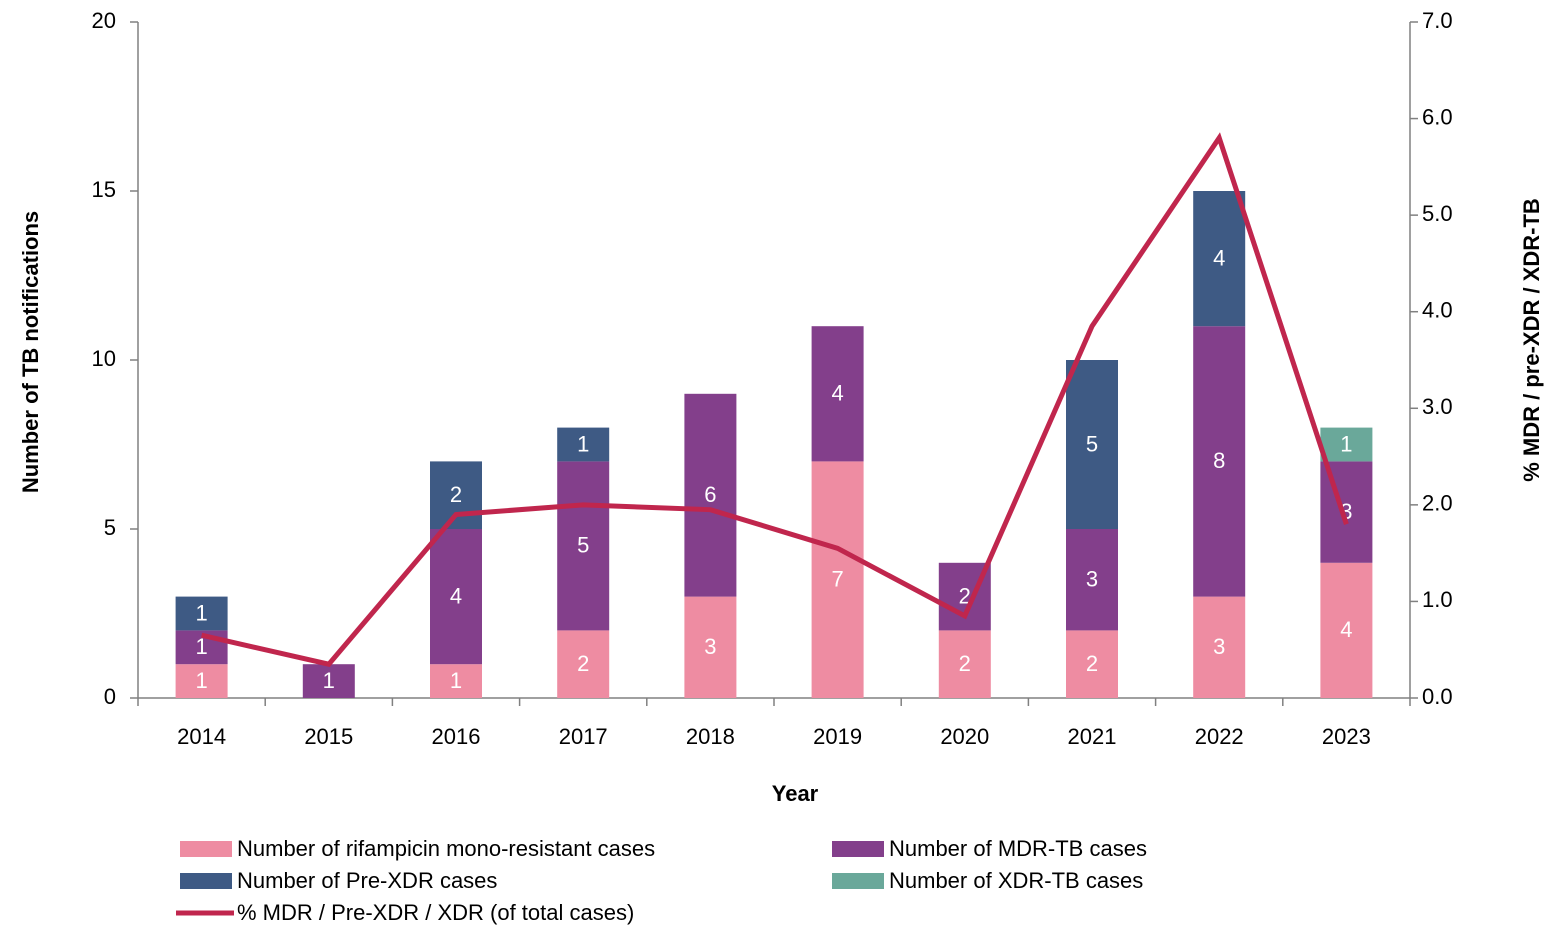 Image resolution: width=1555 pixels, height=925 pixels. I want to click on x-tick-label: 2021, so click(1092, 736).